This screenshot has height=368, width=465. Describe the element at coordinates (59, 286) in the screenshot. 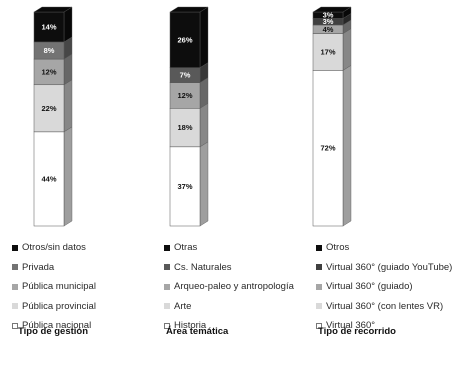

I see `legend-label: Pública municipal` at that location.